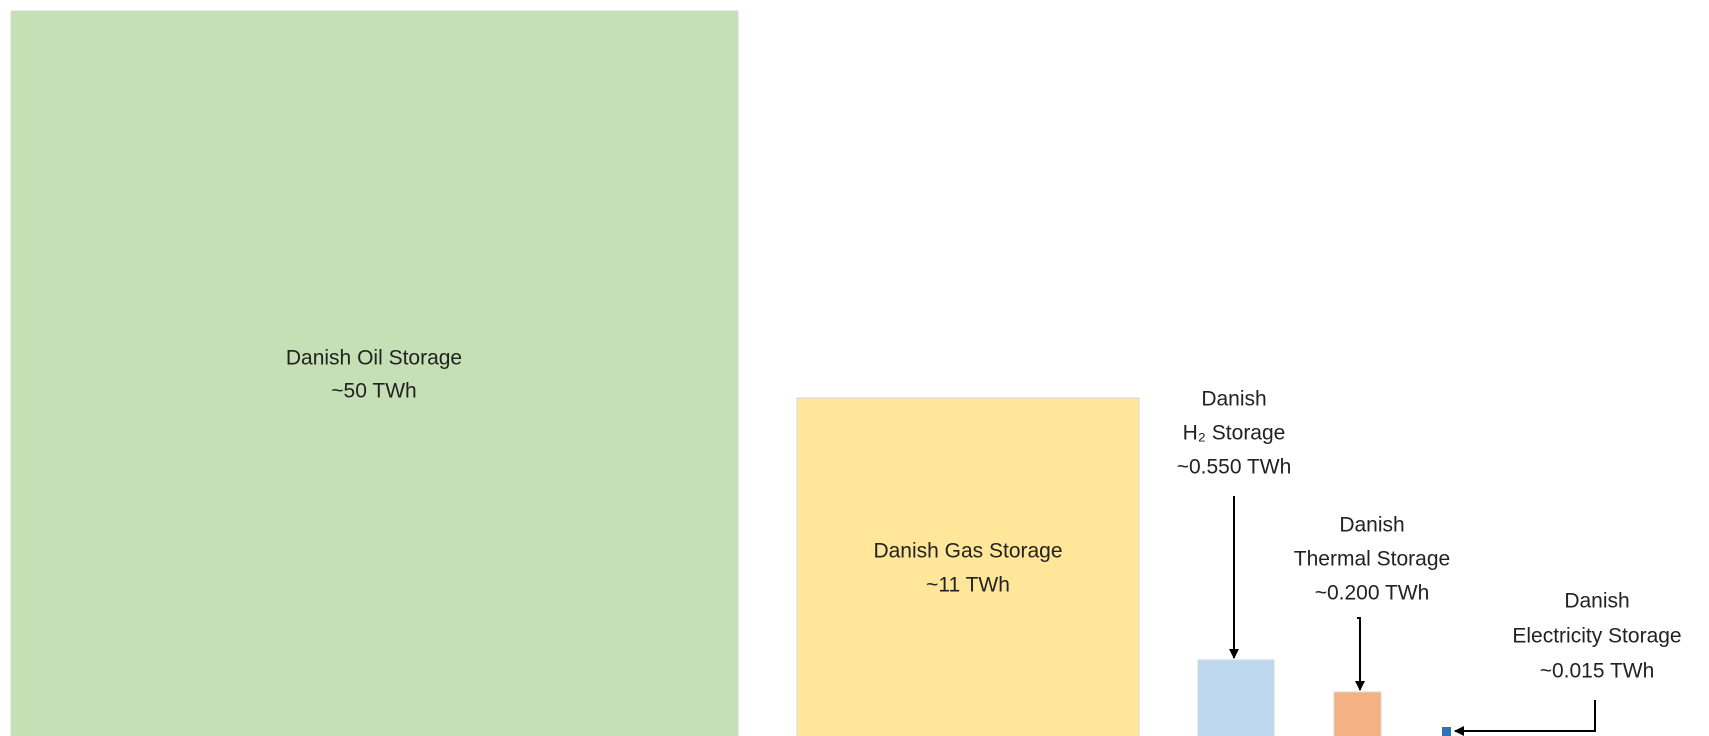 The height and width of the screenshot is (736, 1709). What do you see at coordinates (374, 358) in the screenshot?
I see `node-label: Danish Oil Storage` at bounding box center [374, 358].